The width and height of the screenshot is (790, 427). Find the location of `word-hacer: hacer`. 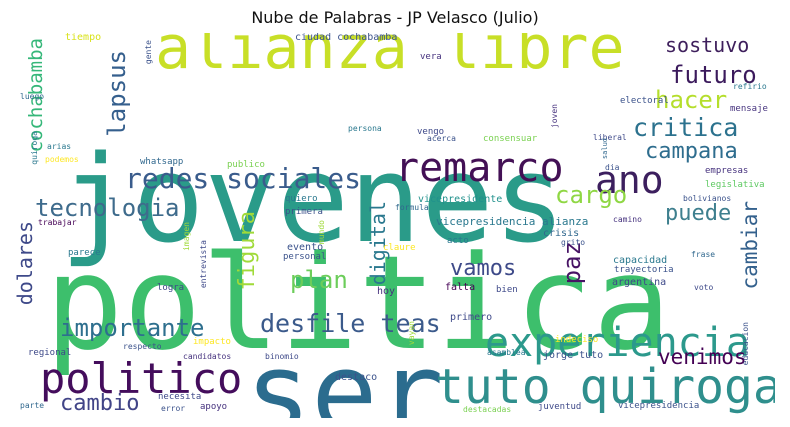

word-hacer: hacer is located at coordinates (691, 100).